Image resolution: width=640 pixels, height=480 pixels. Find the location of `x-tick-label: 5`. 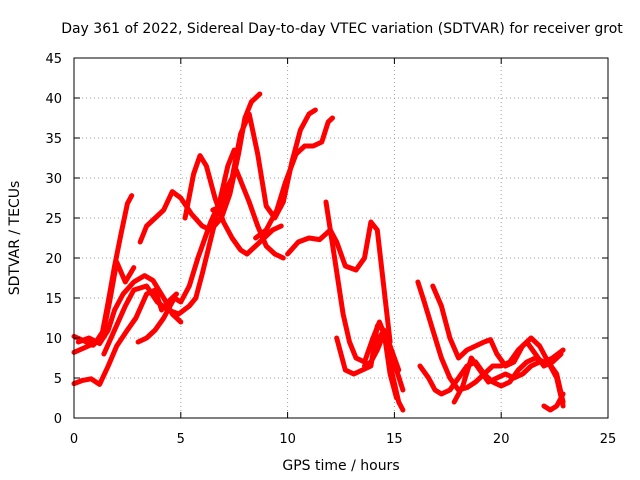

x-tick-label: 5 is located at coordinates (181, 439).